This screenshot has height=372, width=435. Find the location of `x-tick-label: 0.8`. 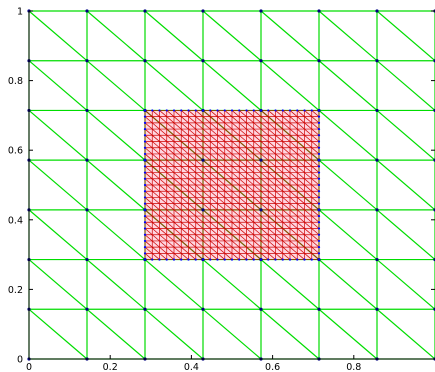

x-tick-label: 0.8 is located at coordinates (353, 367).